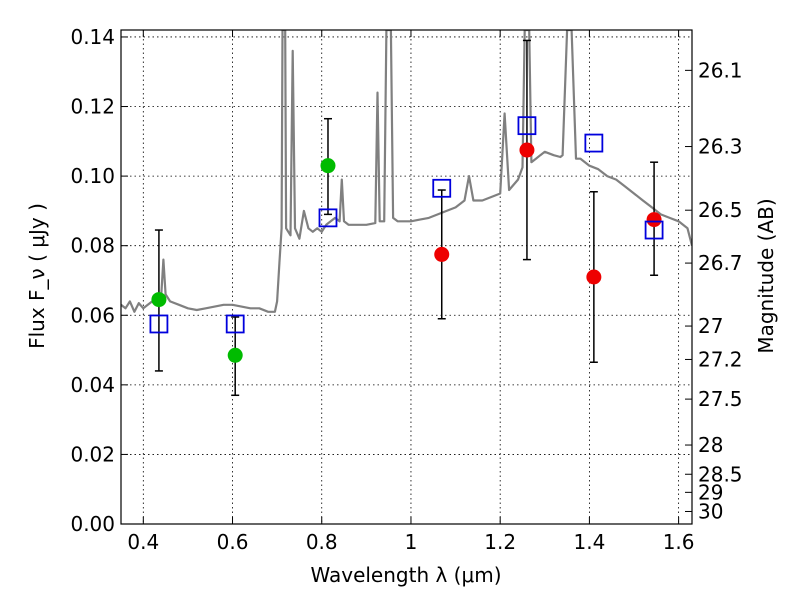  What do you see at coordinates (411, 542) in the screenshot?
I see `x-tick-label: 1` at bounding box center [411, 542].